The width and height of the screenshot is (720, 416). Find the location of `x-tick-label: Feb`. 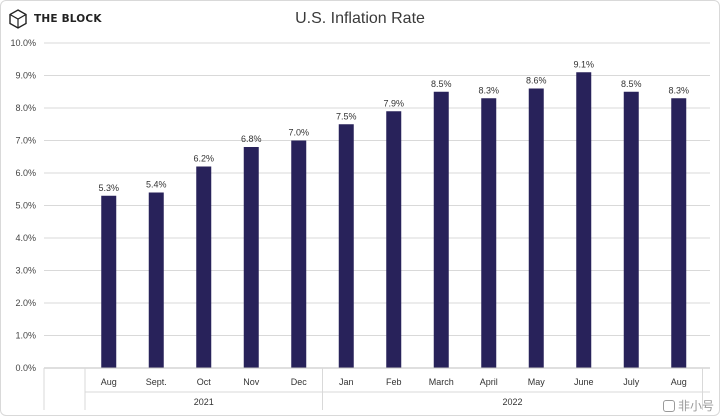

x-tick-label: Feb is located at coordinates (394, 382).